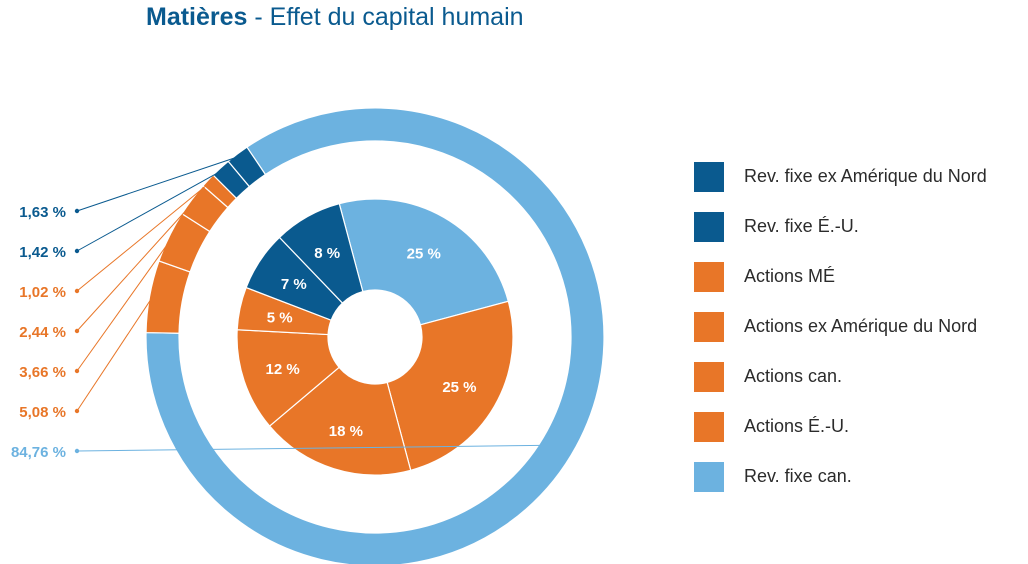 This screenshot has width=1028, height=564. I want to click on inner-slice-rev-fixe-ex-amerique-du-nord, so click(321, 253).